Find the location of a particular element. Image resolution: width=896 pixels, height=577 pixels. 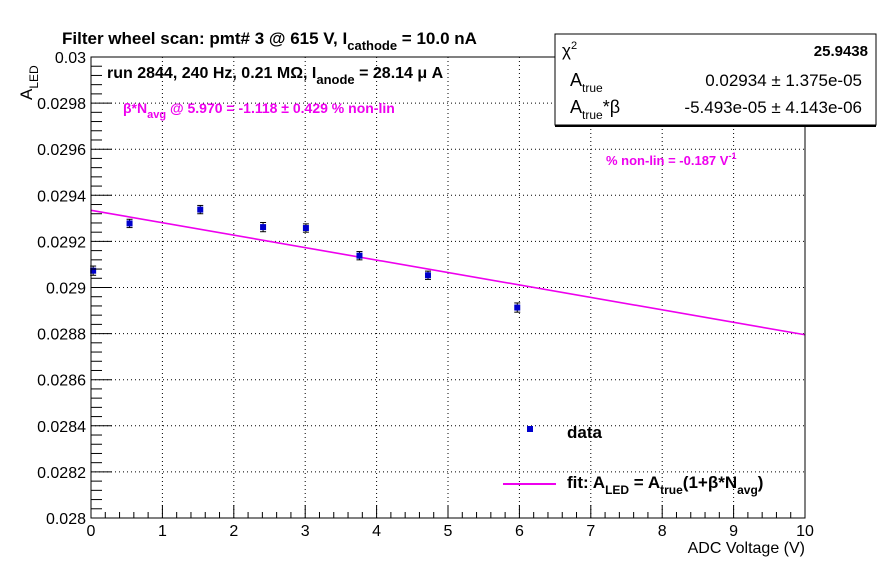

x-tick-label: 3 is located at coordinates (305, 531).